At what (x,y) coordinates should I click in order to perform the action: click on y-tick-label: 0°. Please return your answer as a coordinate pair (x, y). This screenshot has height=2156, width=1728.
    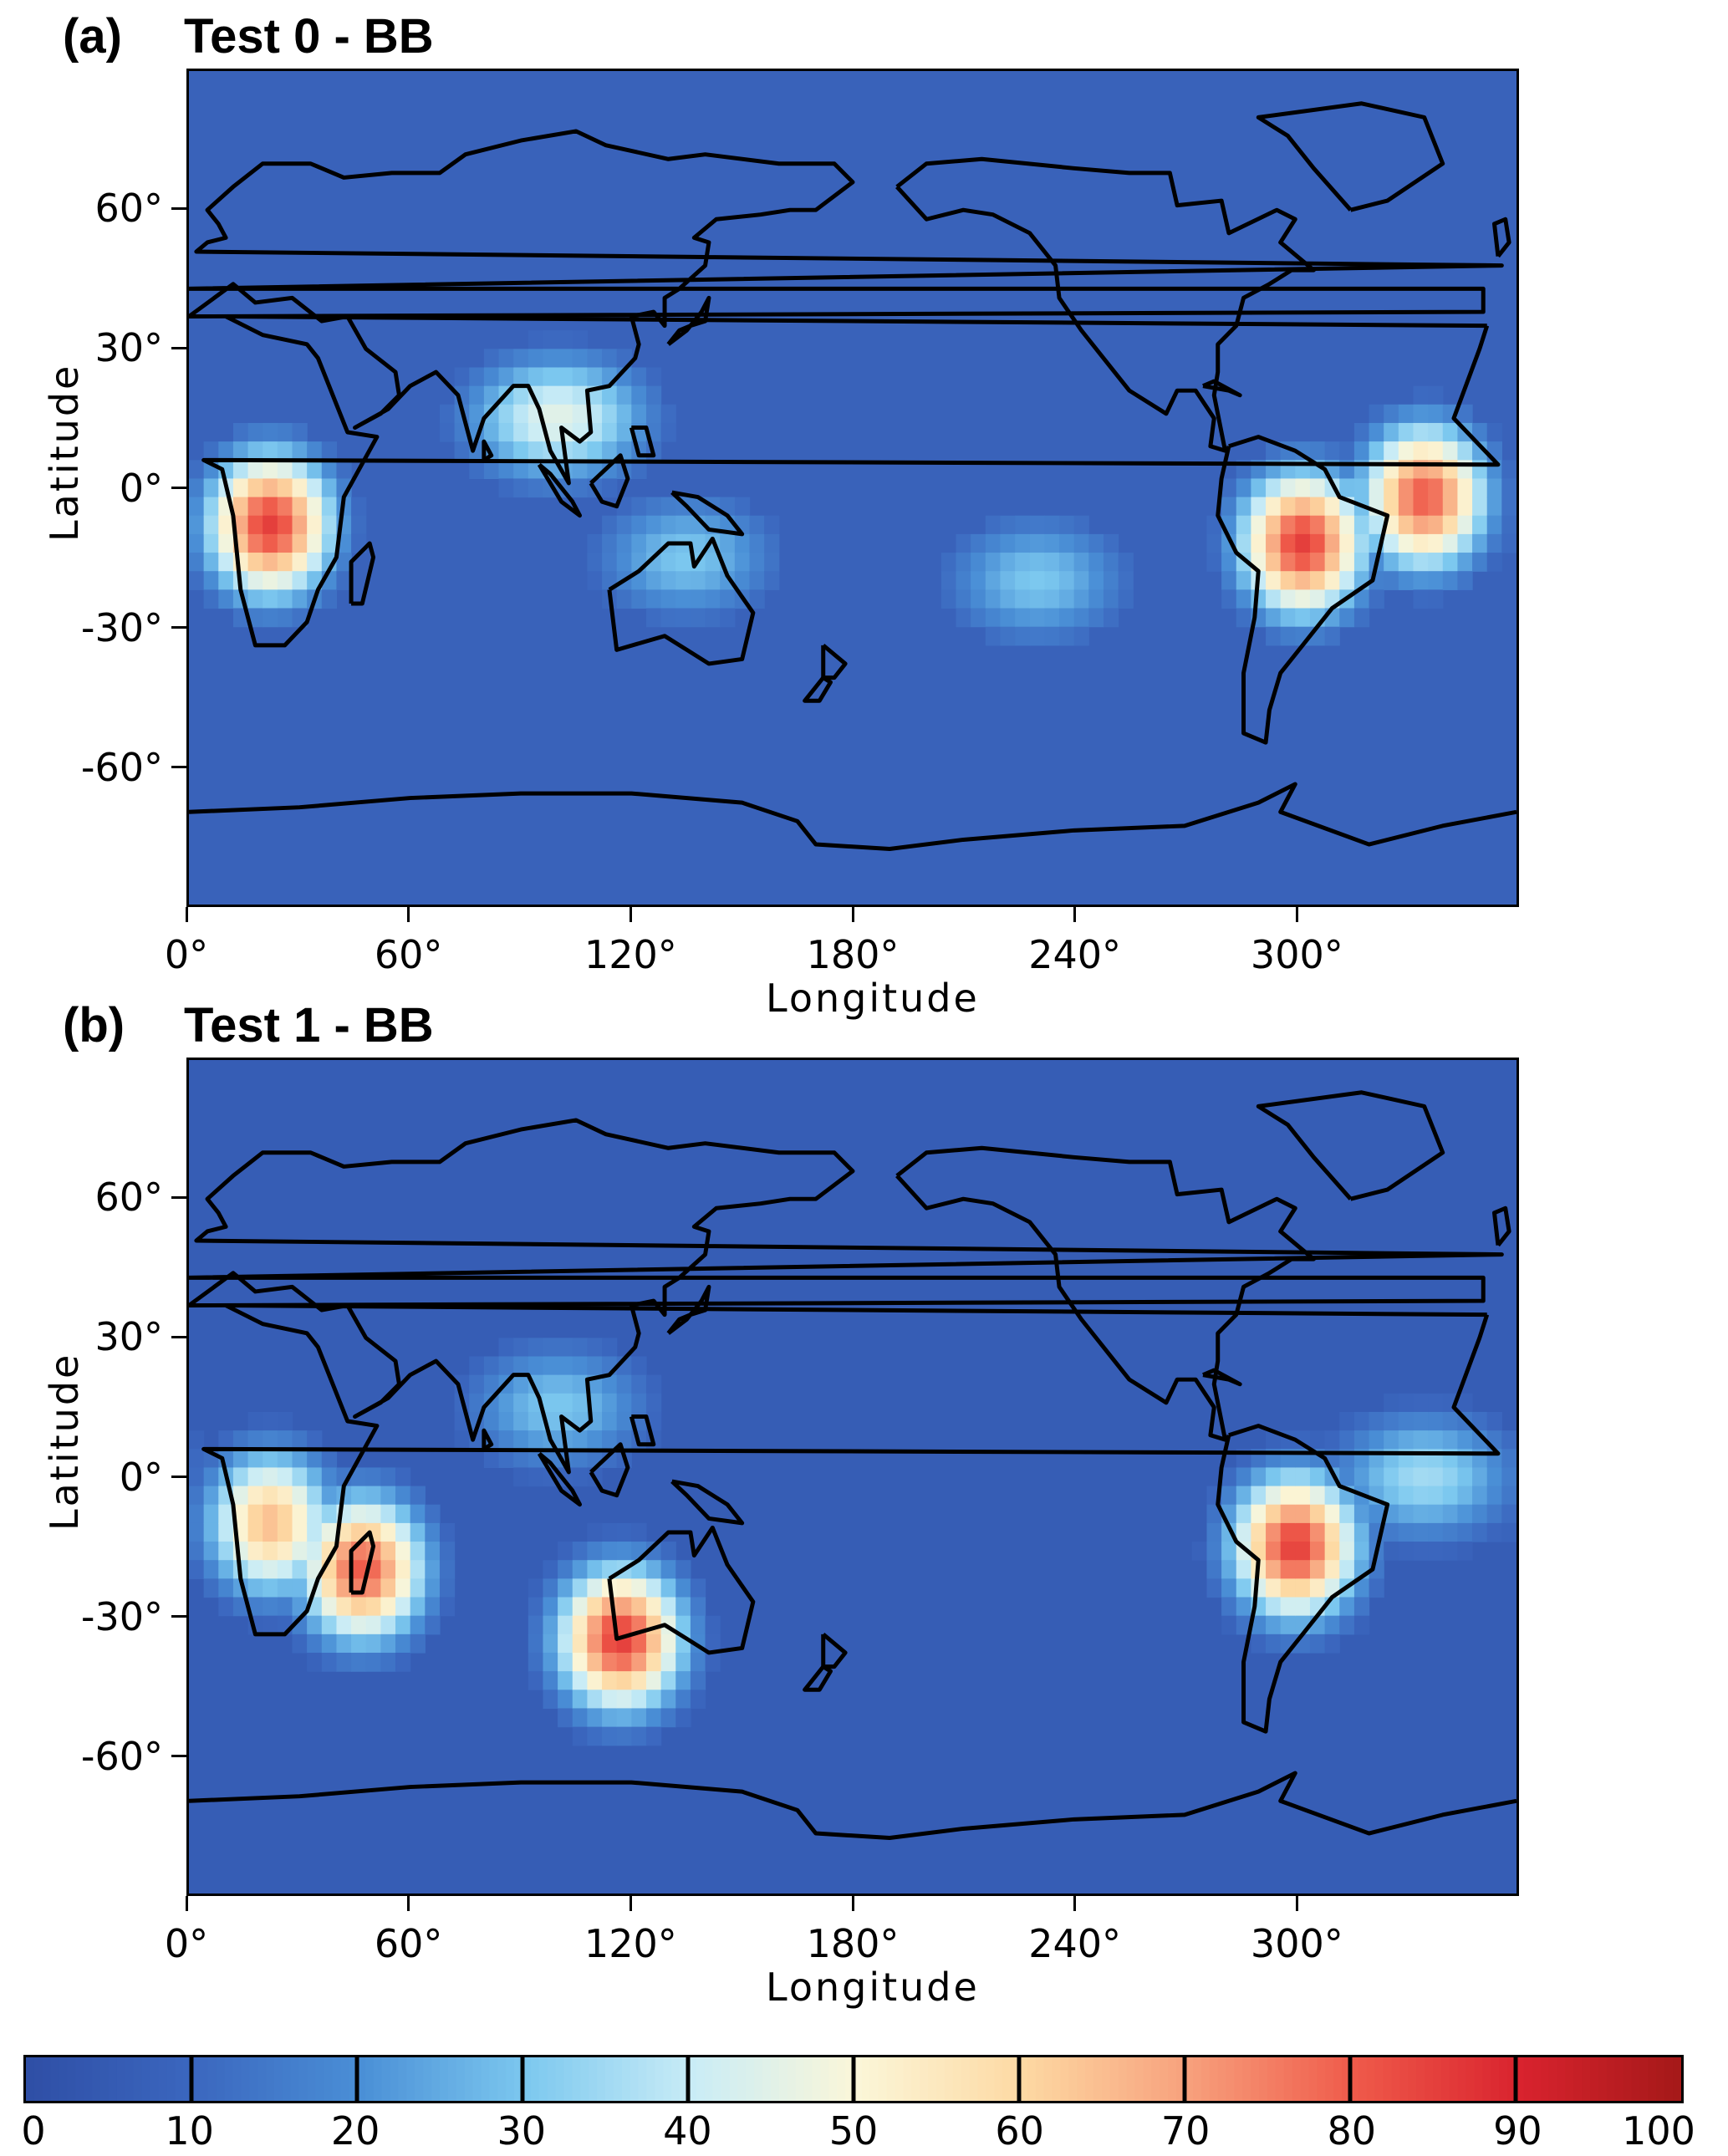
    Looking at the image, I should click on (141, 1477).